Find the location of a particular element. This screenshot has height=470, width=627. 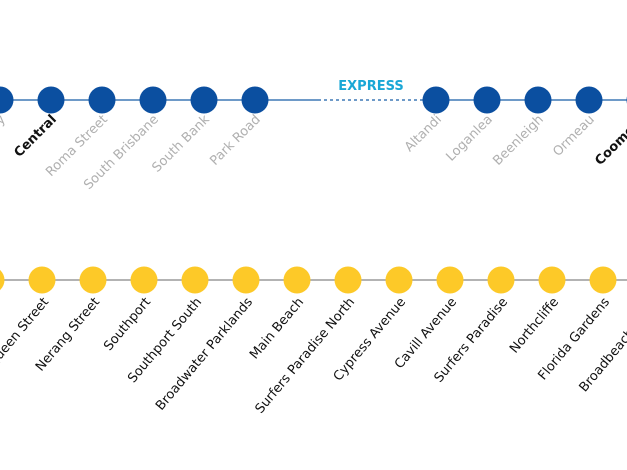

station-label: Surfers Paradise North is located at coordinates (306, 356).